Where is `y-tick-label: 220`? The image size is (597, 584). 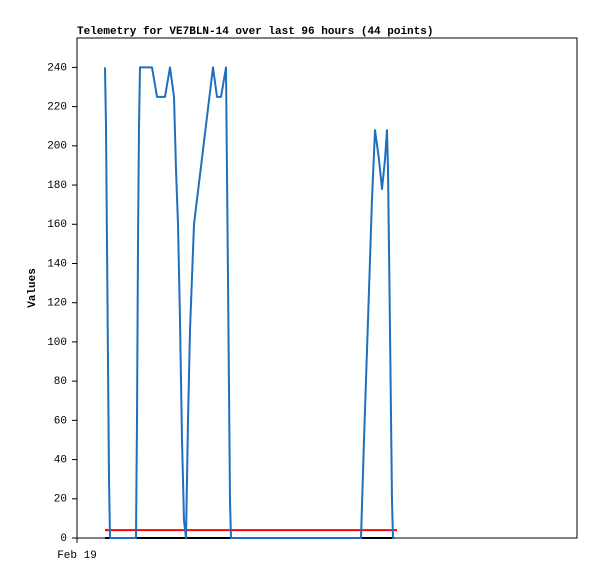
y-tick-label: 220 is located at coordinates (57, 108).